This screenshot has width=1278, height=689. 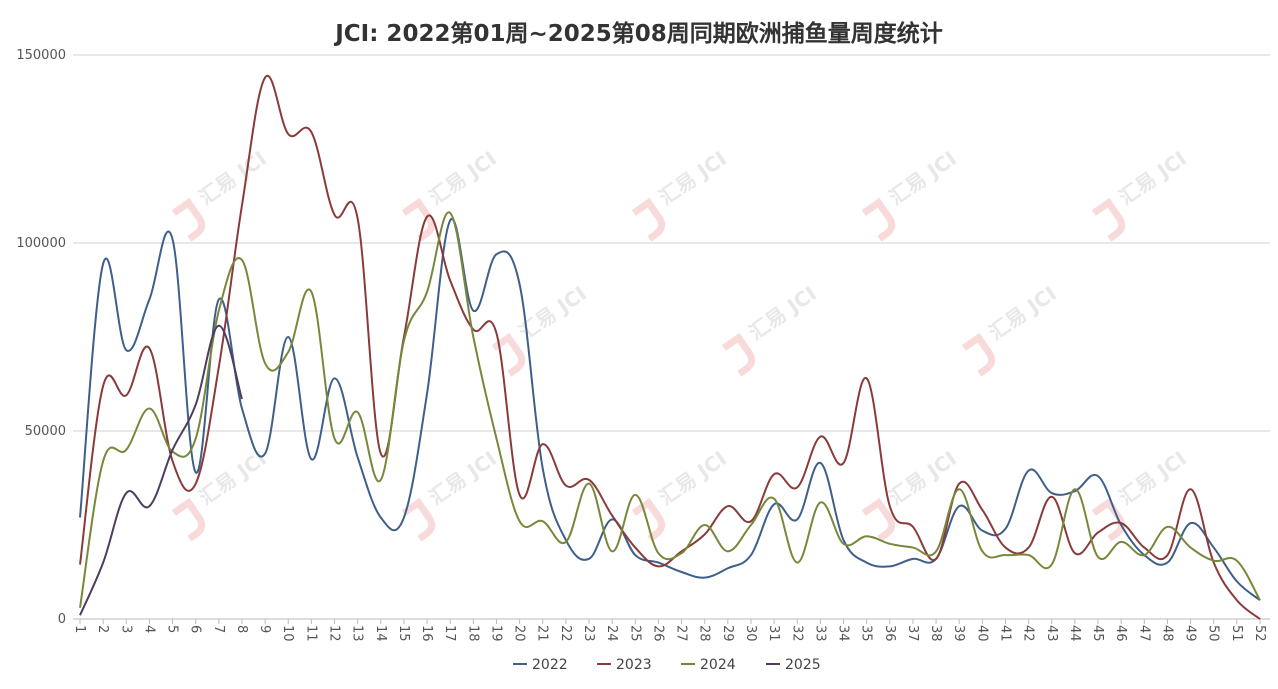 I want to click on x-tick-label: 27, so click(x=681, y=633).